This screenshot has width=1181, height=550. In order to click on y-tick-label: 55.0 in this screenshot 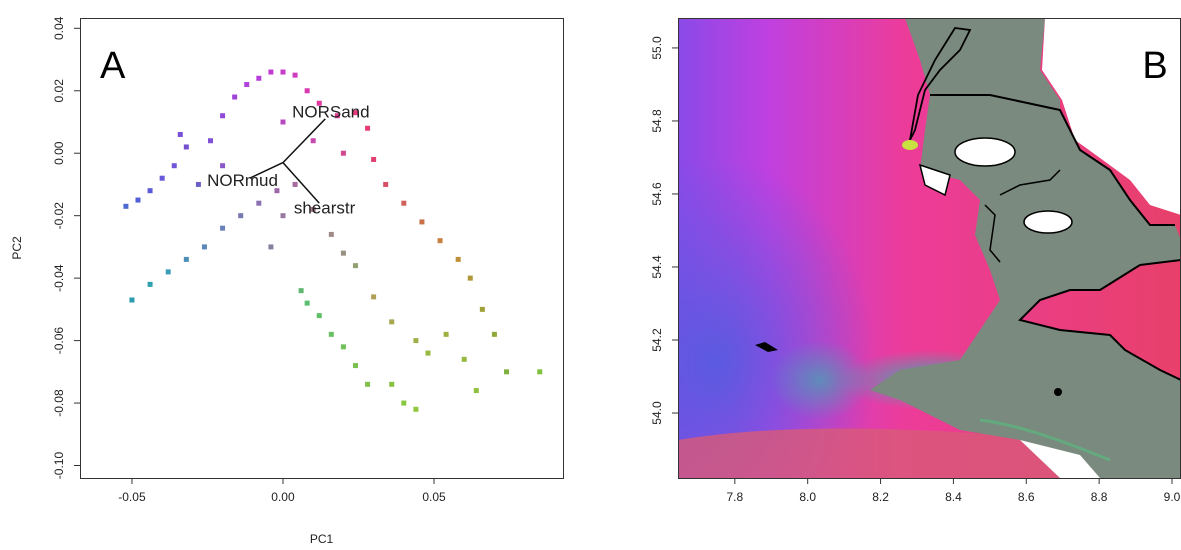, I will do `click(657, 48)`.